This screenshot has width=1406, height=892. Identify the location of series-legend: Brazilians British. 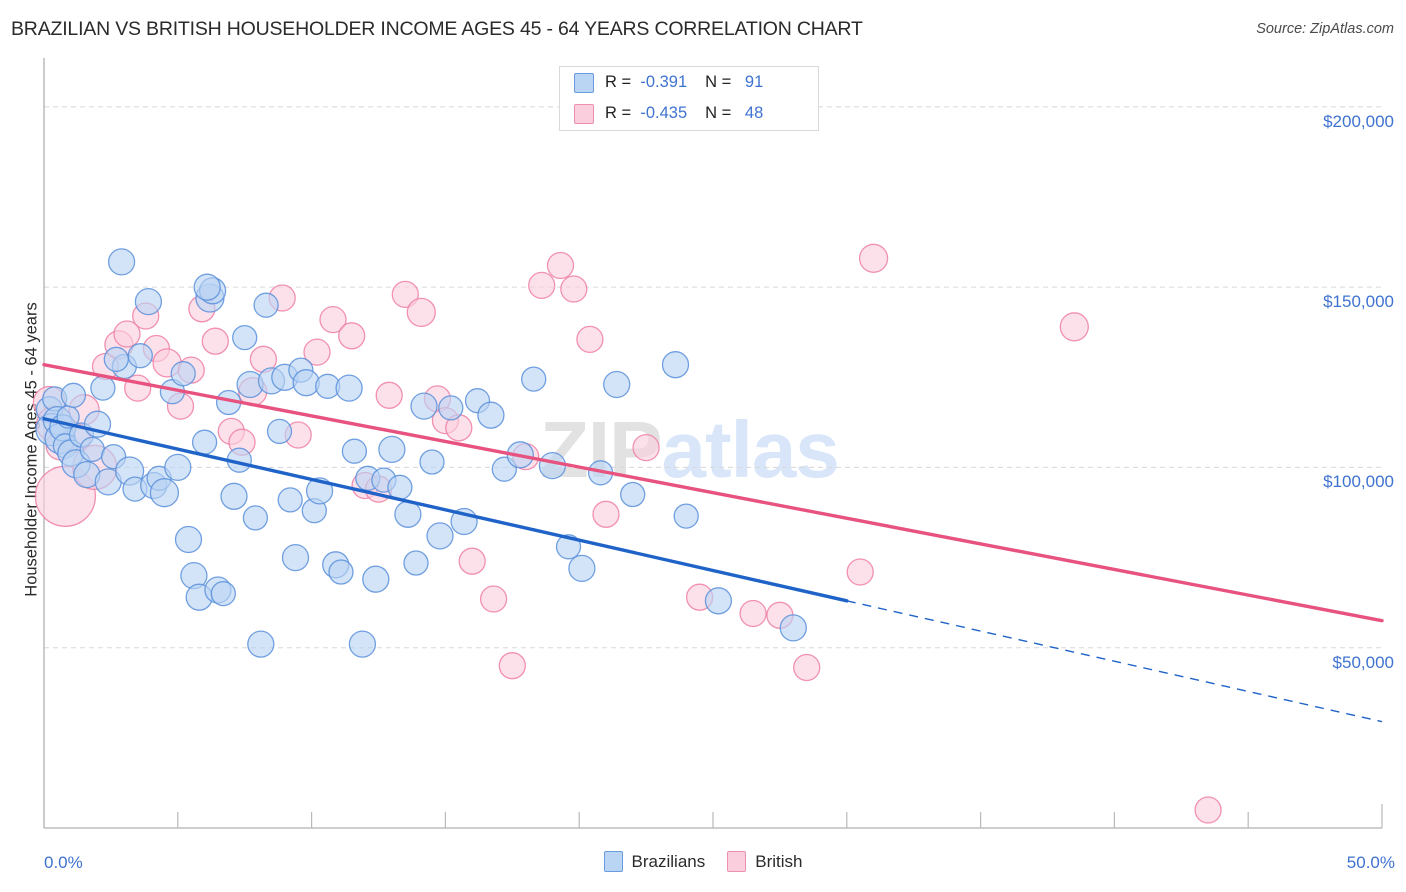
(703, 861).